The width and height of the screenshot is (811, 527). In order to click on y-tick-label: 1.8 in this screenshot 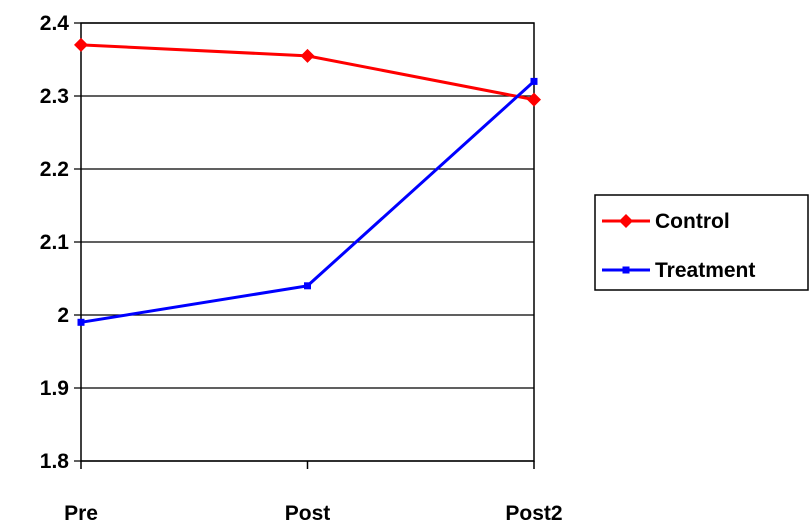, I will do `click(55, 461)`.